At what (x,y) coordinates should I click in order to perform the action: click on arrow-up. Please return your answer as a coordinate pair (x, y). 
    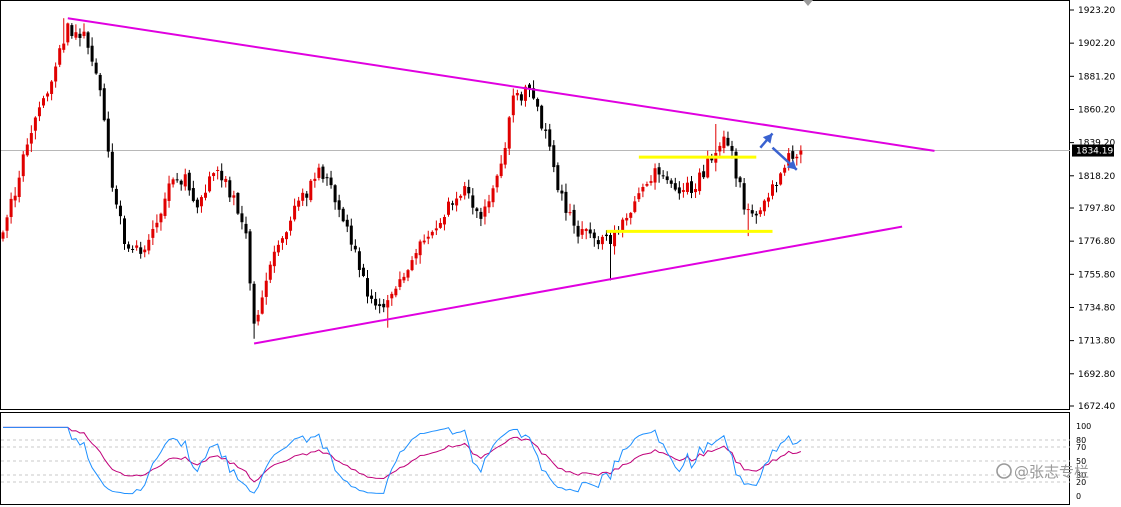
    Looking at the image, I should click on (766, 140).